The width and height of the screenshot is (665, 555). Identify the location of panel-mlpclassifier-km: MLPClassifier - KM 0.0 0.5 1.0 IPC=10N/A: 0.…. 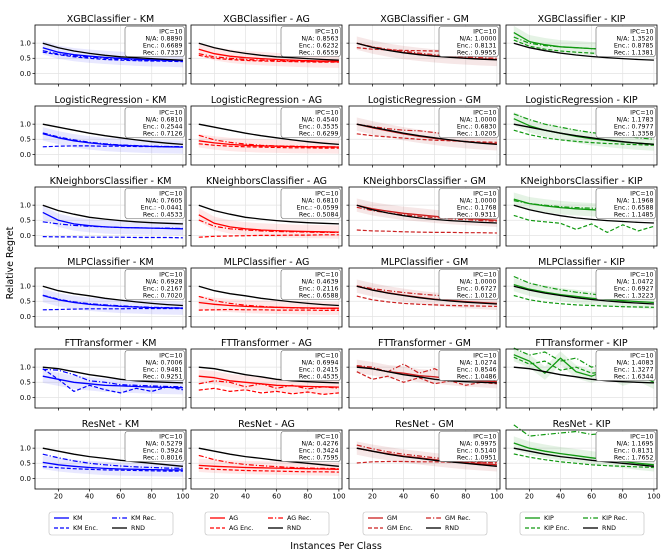
(103, 293).